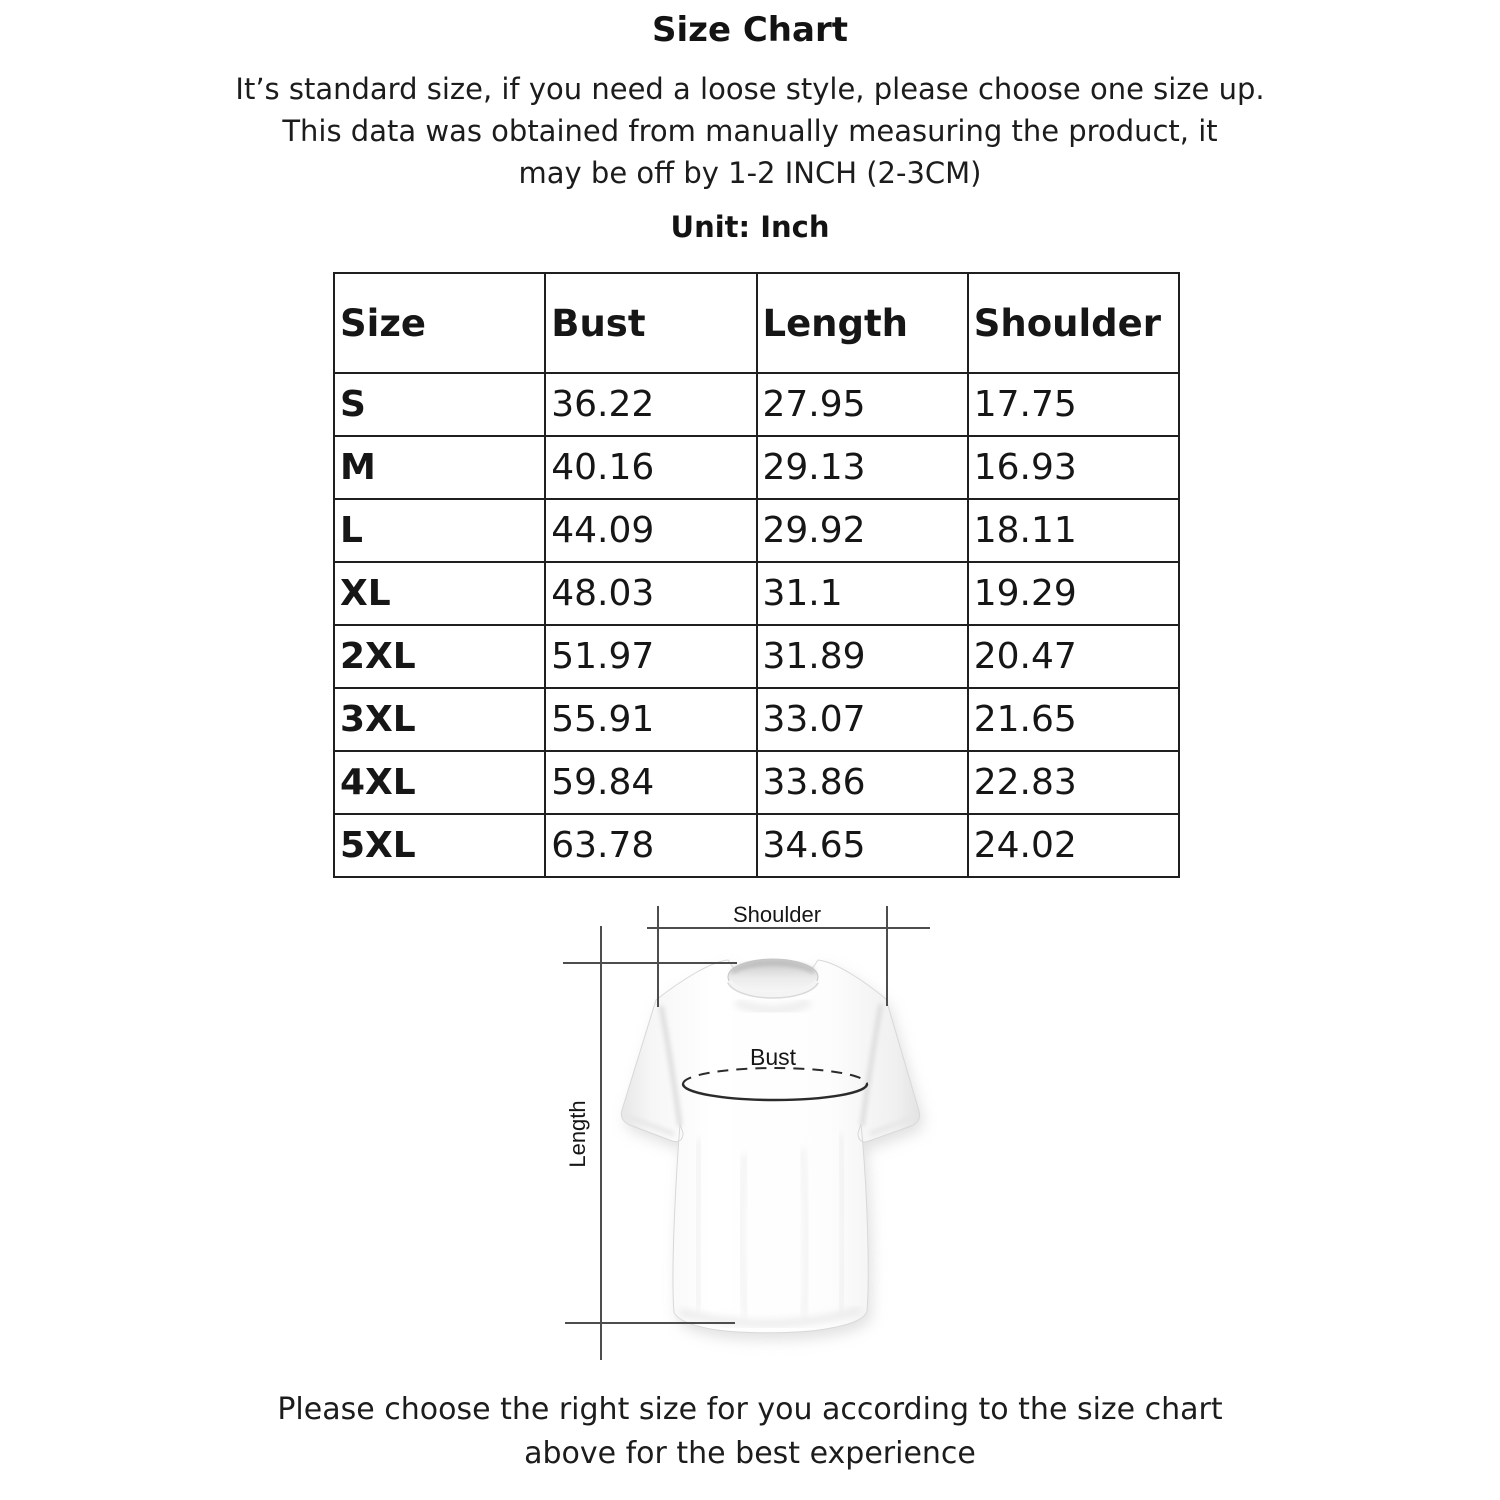 The image size is (1500, 1500). I want to click on cell-bust: 51.97, so click(651, 656).